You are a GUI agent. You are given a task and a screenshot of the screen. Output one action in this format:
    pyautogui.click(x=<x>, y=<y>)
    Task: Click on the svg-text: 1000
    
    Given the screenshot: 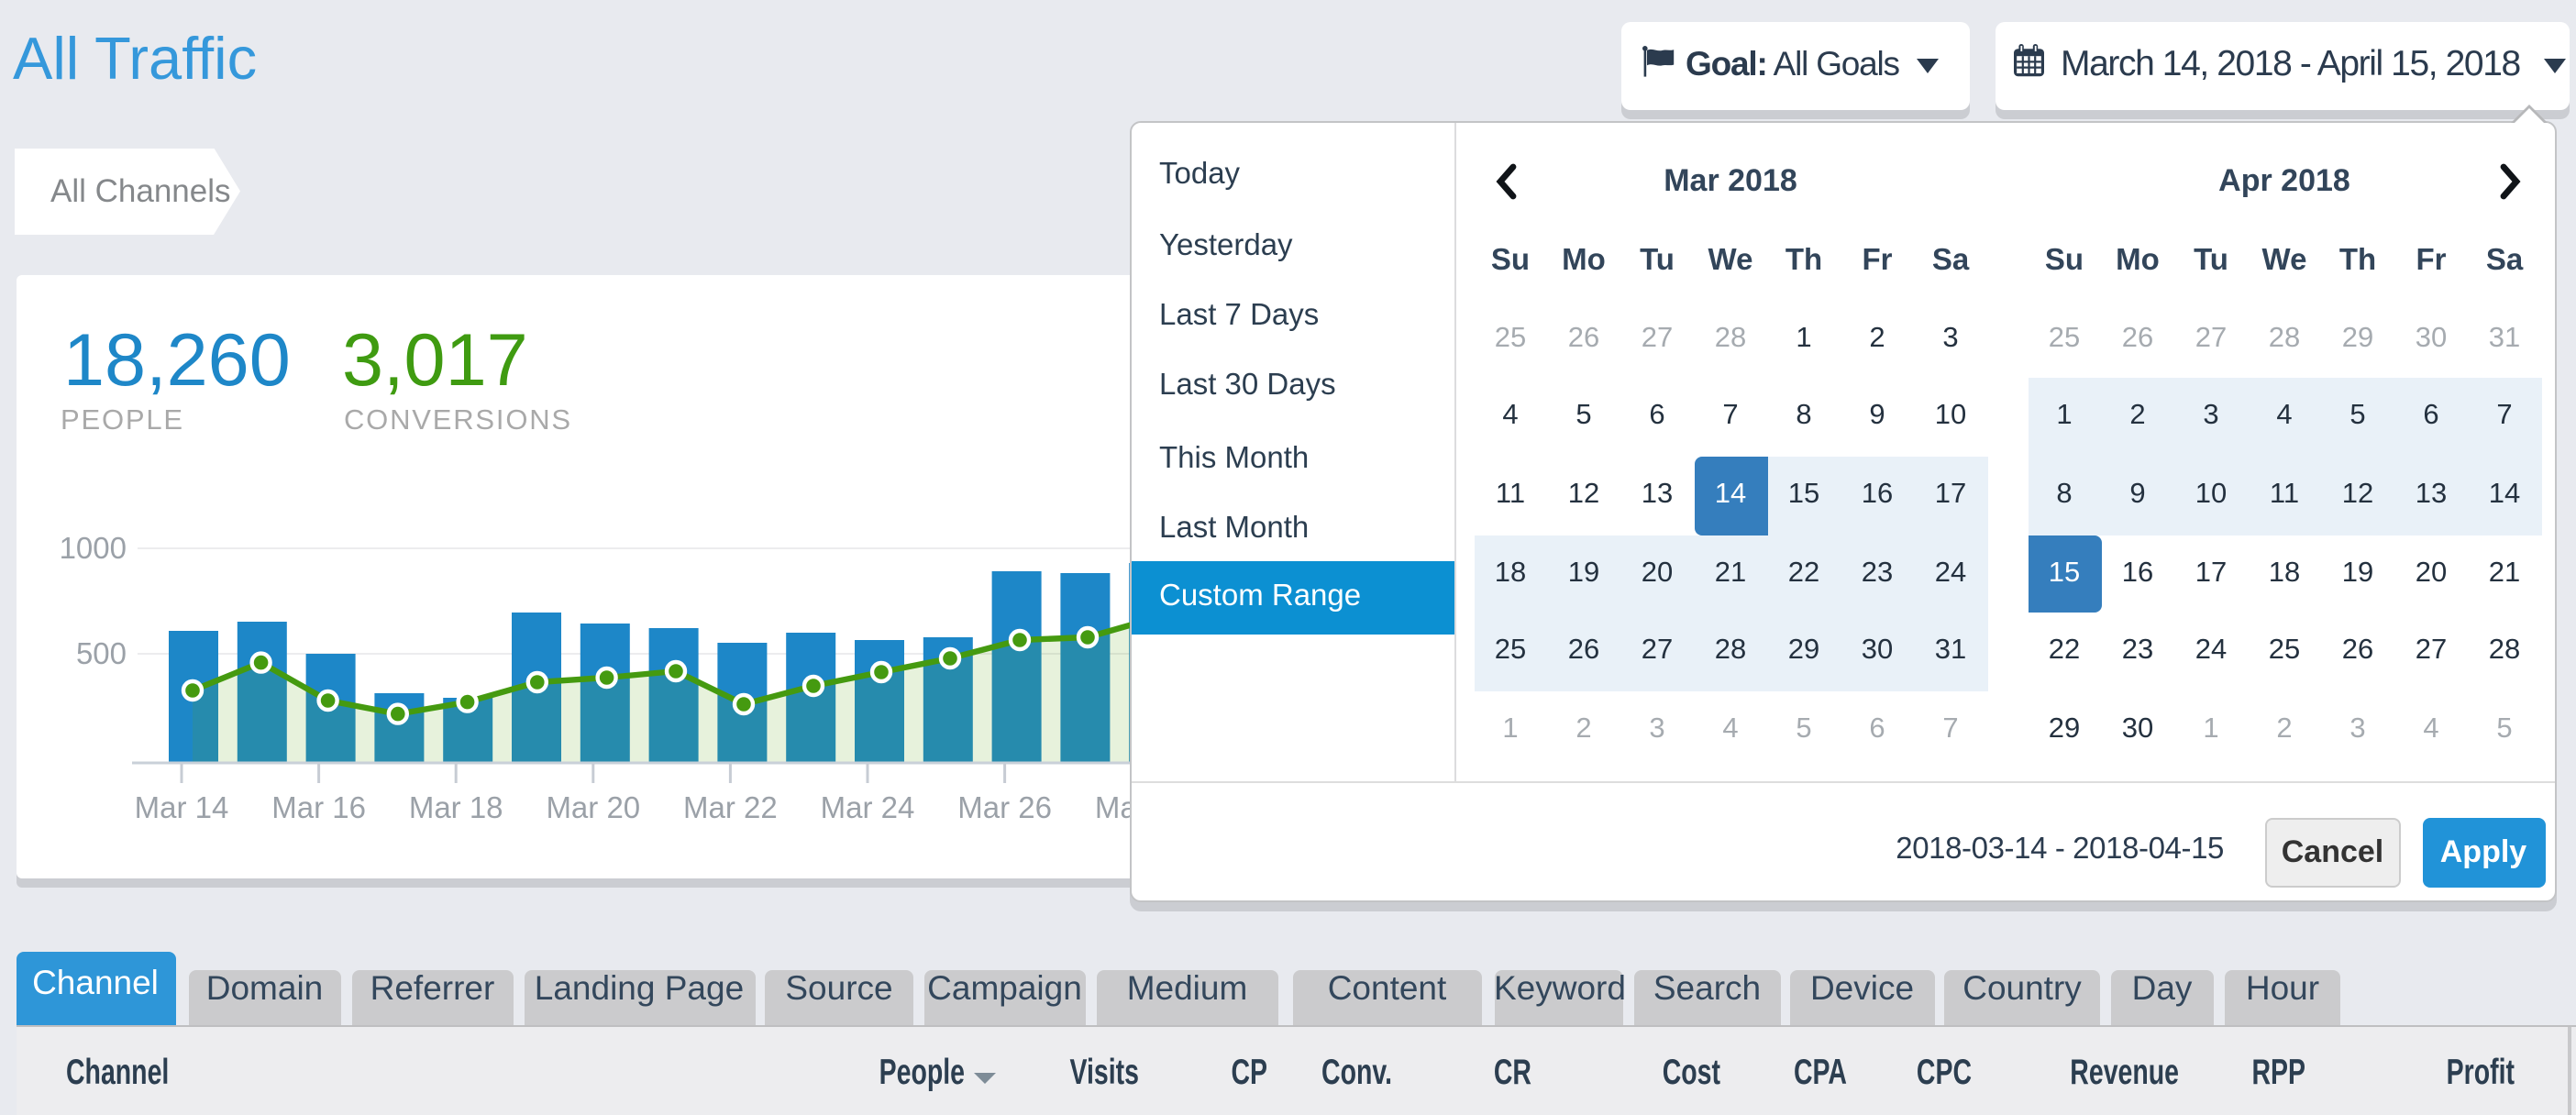 What is the action you would take?
    pyautogui.click(x=92, y=548)
    